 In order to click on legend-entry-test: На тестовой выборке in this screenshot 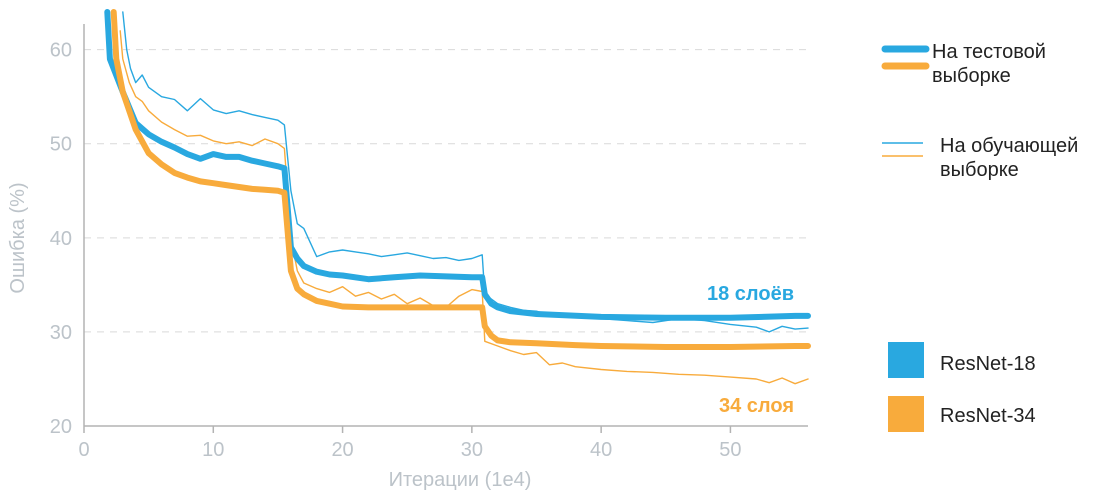, I will do `click(966, 64)`.